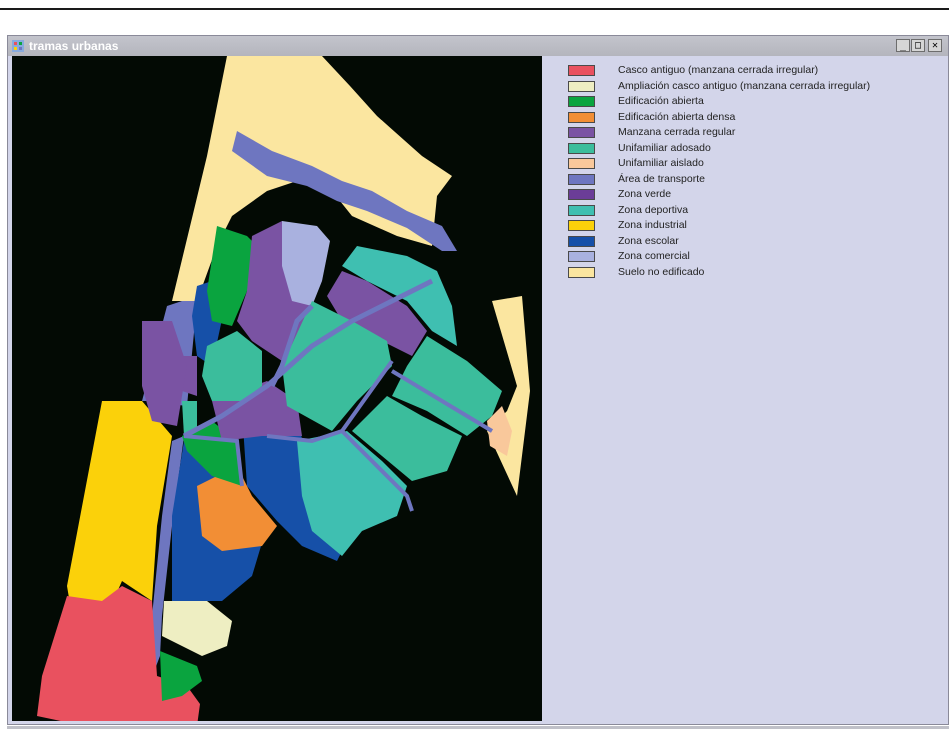  Describe the element at coordinates (237, 508) in the screenshot. I see `zone-edificacion-abierta-densa` at that location.